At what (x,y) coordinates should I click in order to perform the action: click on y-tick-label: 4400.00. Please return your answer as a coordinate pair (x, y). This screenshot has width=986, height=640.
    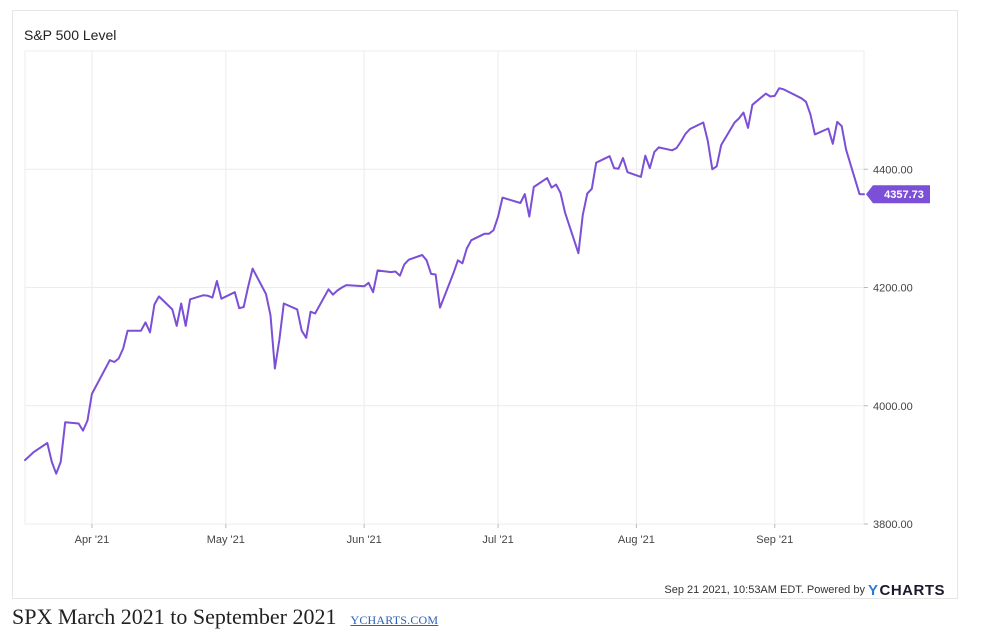
    Looking at the image, I should click on (893, 170).